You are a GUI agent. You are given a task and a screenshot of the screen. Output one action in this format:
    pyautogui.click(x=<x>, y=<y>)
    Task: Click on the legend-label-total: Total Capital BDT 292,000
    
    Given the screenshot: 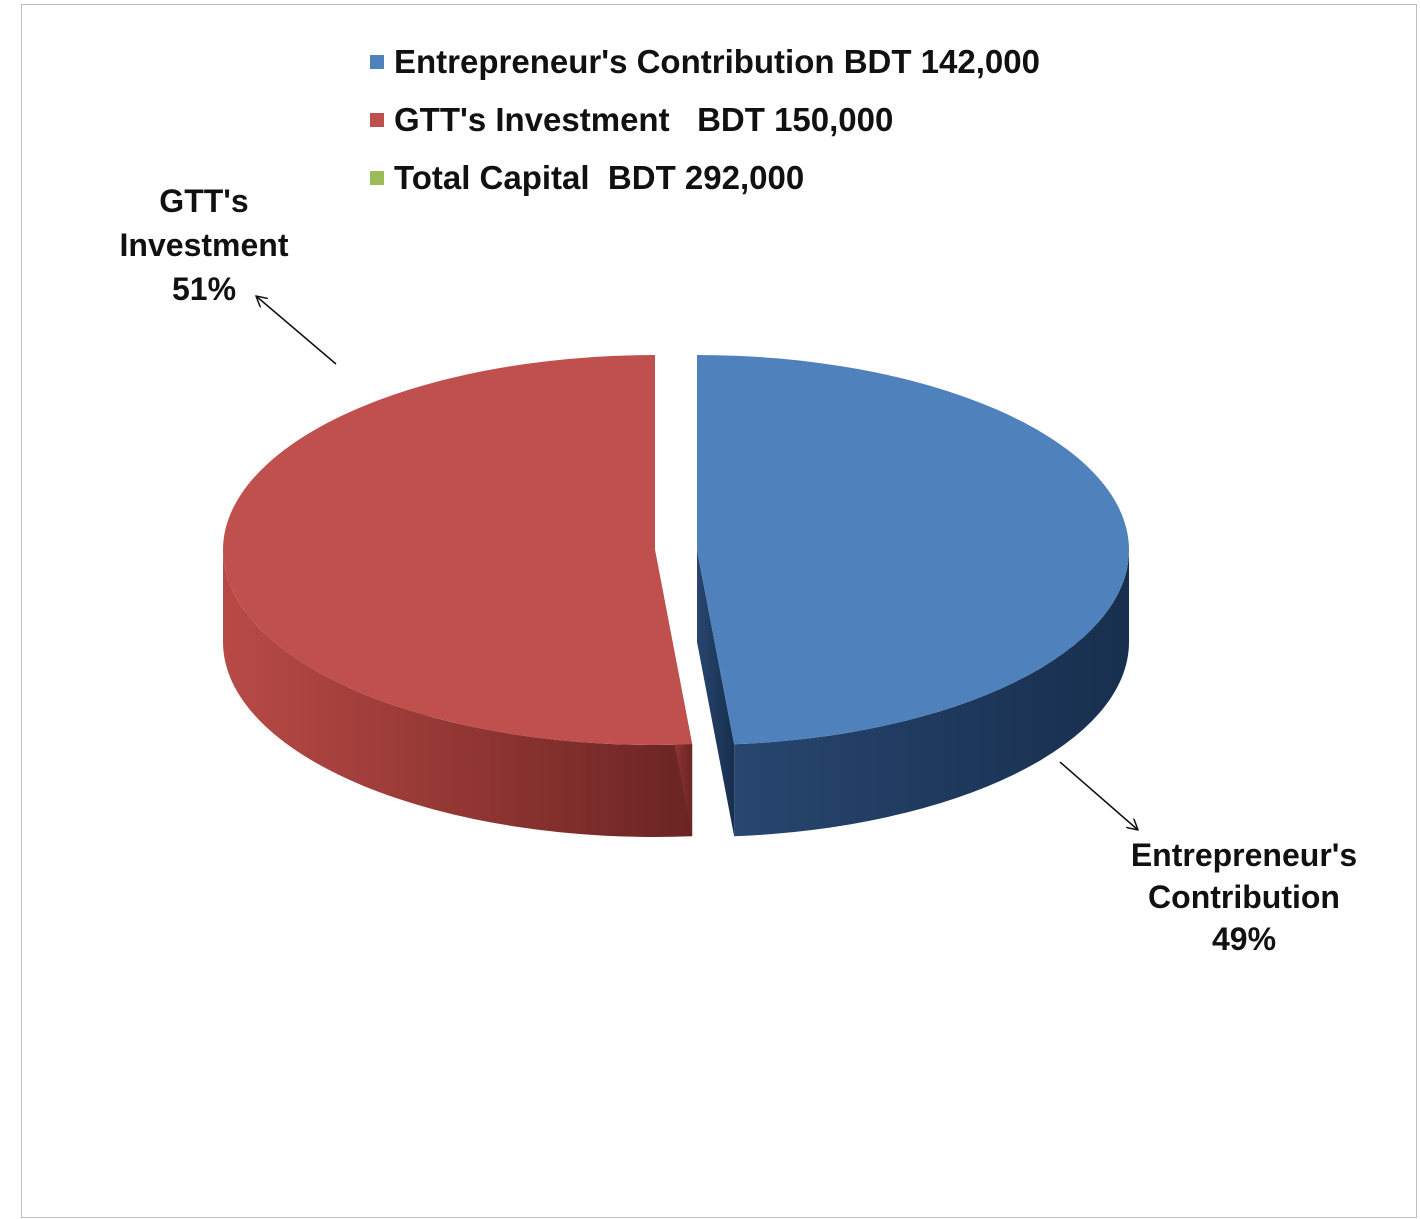 What is the action you would take?
    pyautogui.click(x=599, y=177)
    